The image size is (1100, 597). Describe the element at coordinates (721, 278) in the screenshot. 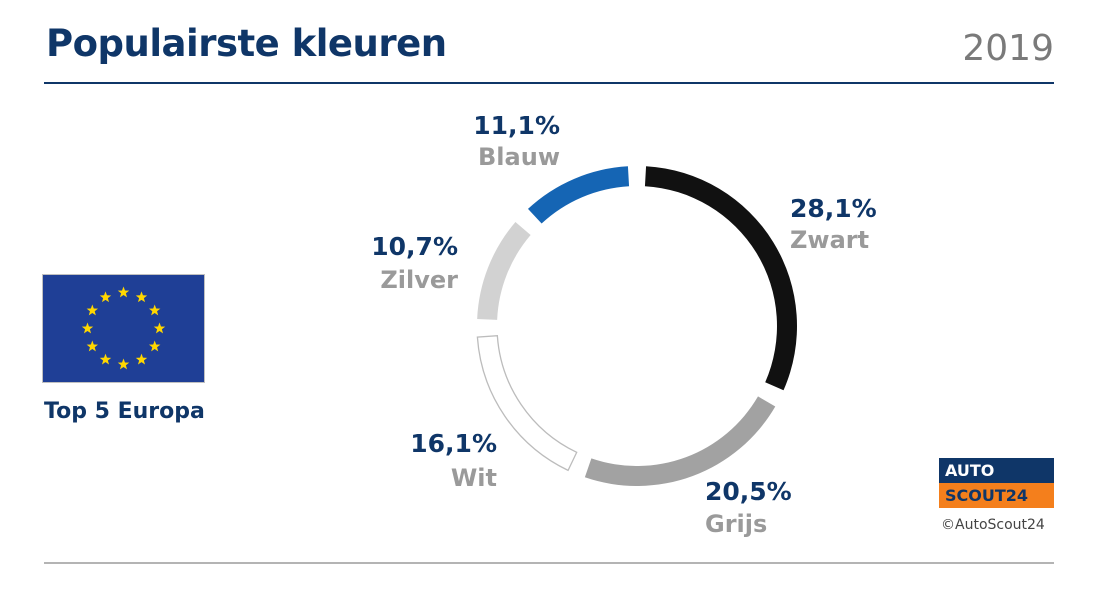

I see `donut-slice-zwart` at that location.